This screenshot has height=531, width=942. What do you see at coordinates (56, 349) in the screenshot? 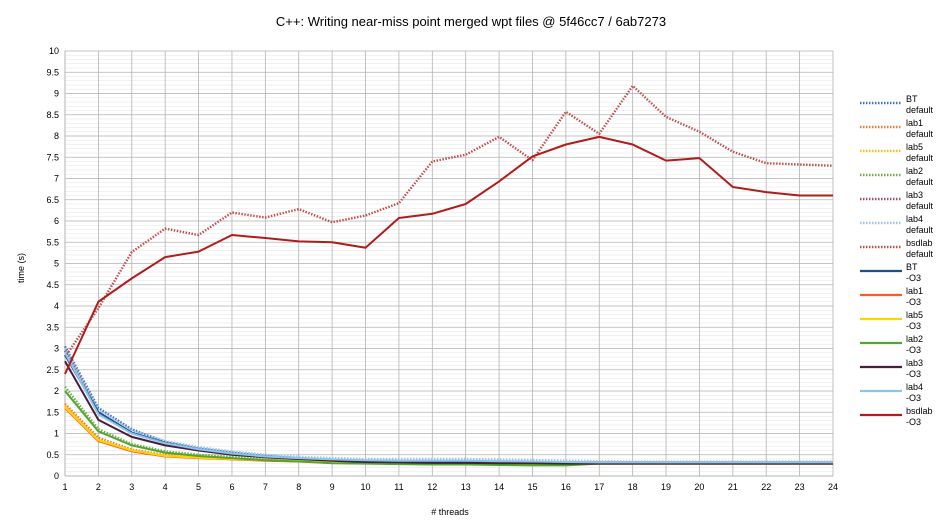
I see `y-tick-label: 3` at bounding box center [56, 349].